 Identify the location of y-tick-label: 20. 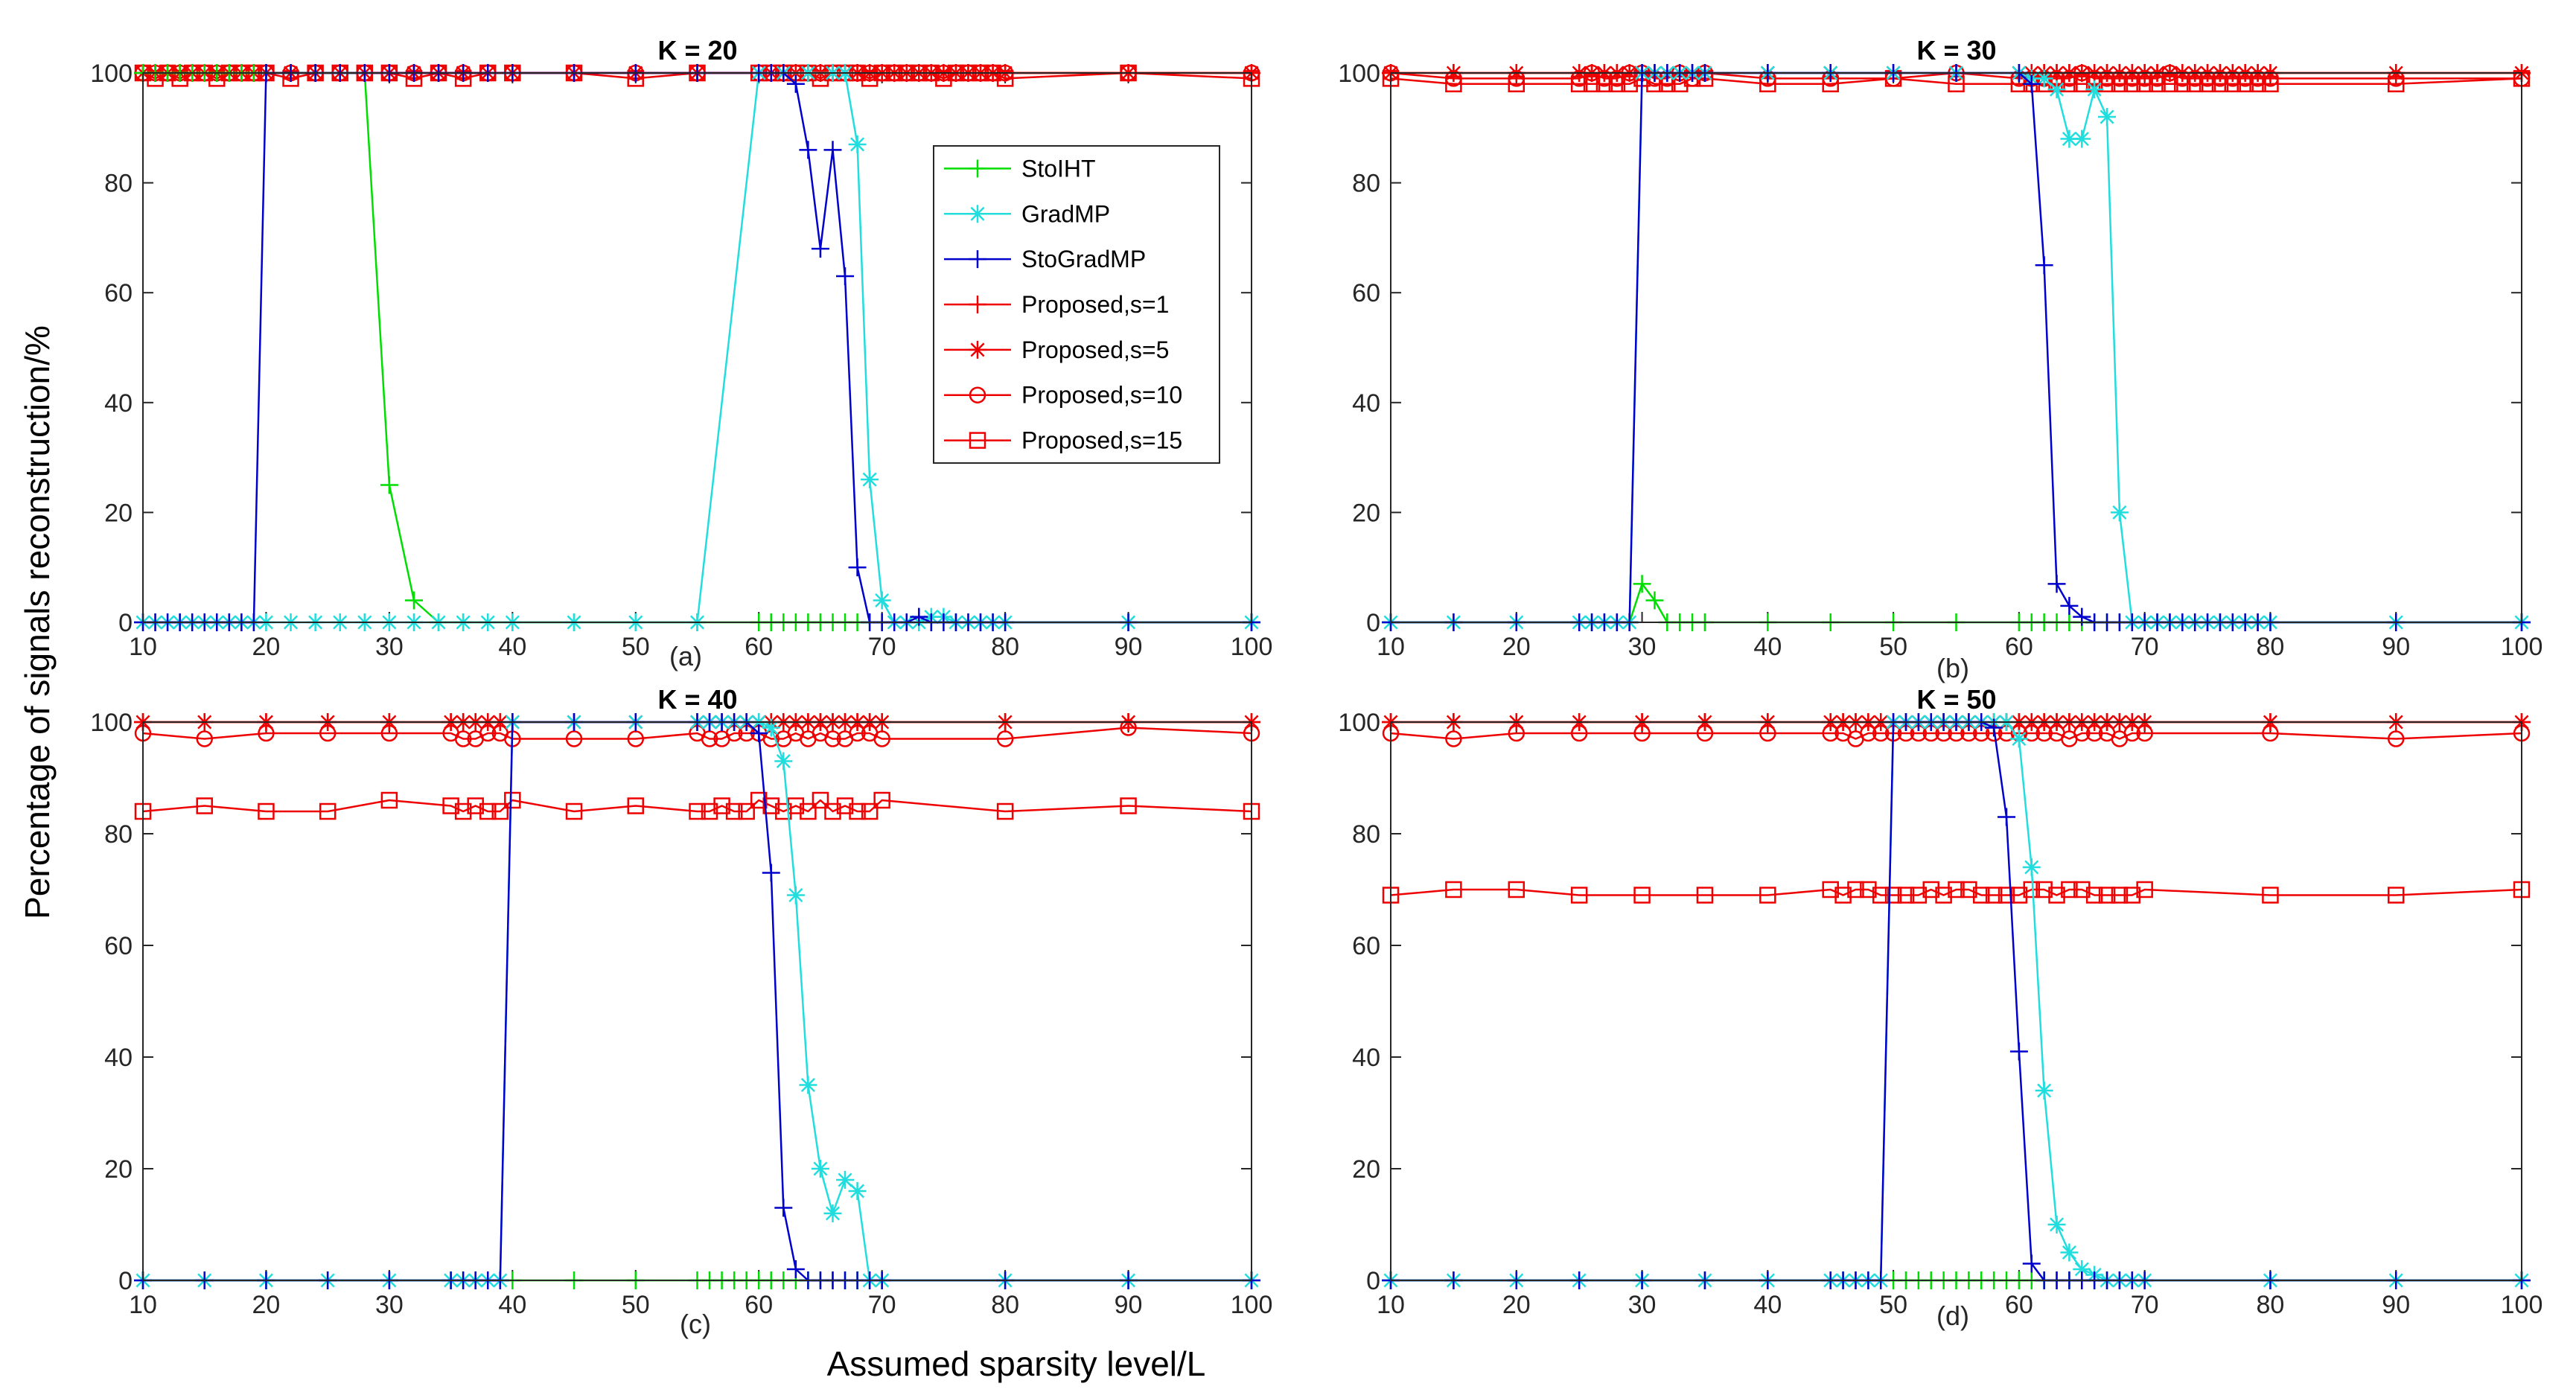
(119, 1169).